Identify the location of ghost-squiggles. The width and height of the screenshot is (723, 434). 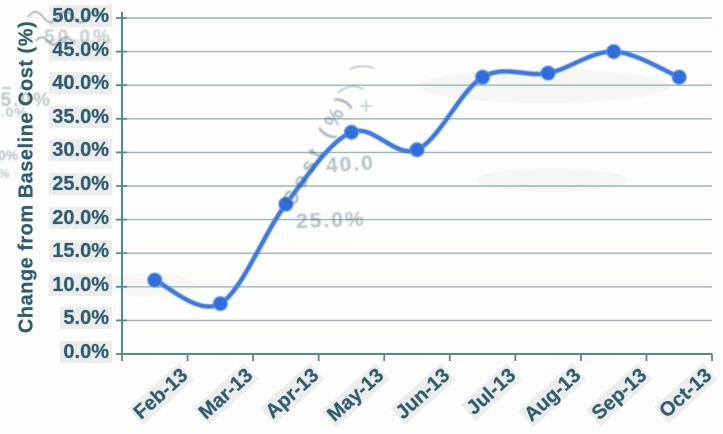
(188, 61).